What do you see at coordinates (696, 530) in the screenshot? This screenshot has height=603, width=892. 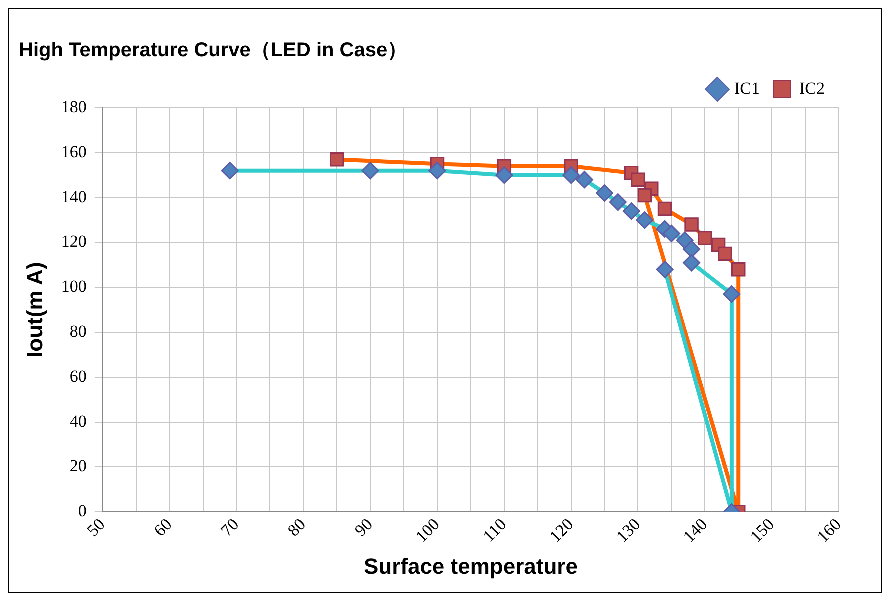 I see `x-tick-label: 140` at bounding box center [696, 530].